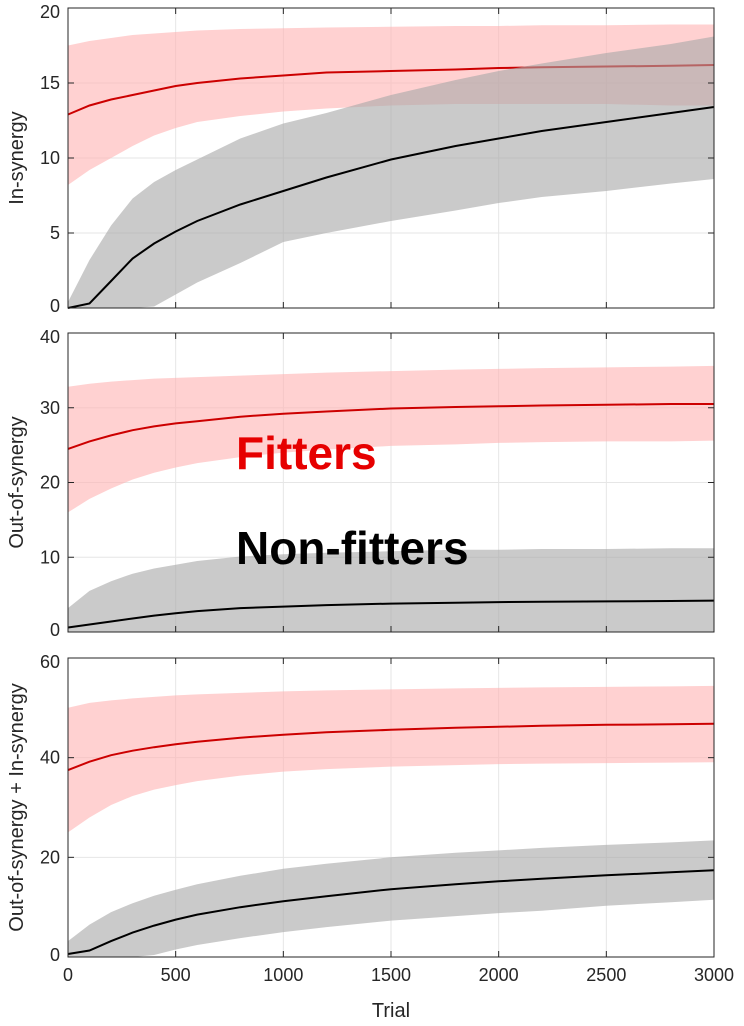 The image size is (744, 1026). What do you see at coordinates (17, 157) in the screenshot?
I see `y-axis-label: In-synergy` at bounding box center [17, 157].